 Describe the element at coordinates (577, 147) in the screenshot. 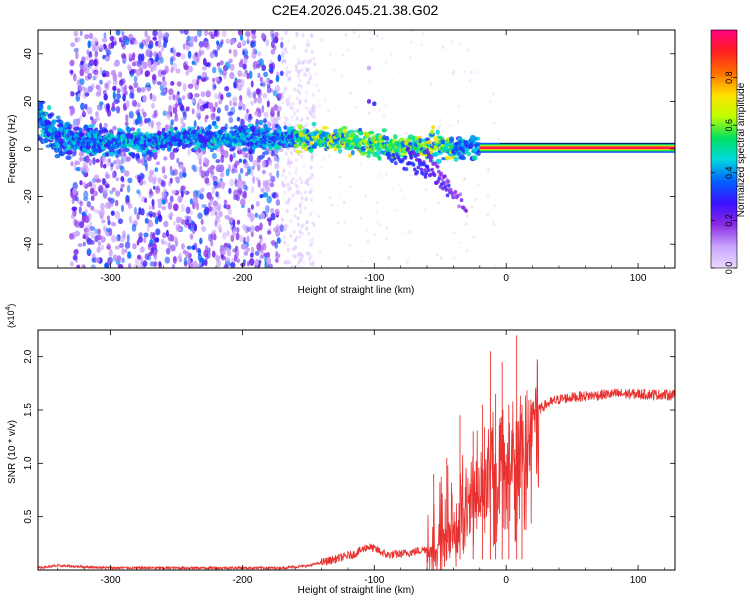

I see `spectrogram-tone` at that location.